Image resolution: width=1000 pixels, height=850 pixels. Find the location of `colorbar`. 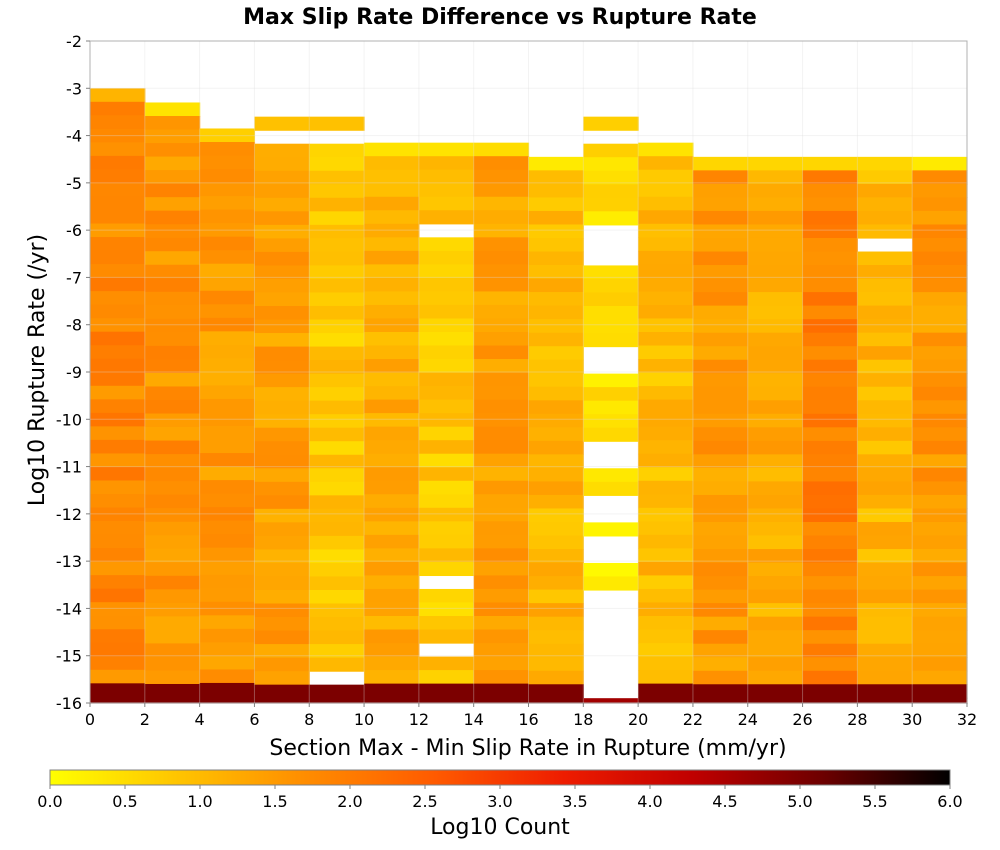

colorbar is located at coordinates (500, 777).